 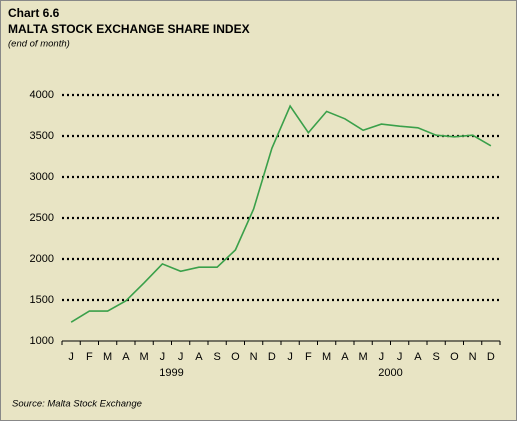 I want to click on y-tick-label: 3000, so click(x=42, y=177).